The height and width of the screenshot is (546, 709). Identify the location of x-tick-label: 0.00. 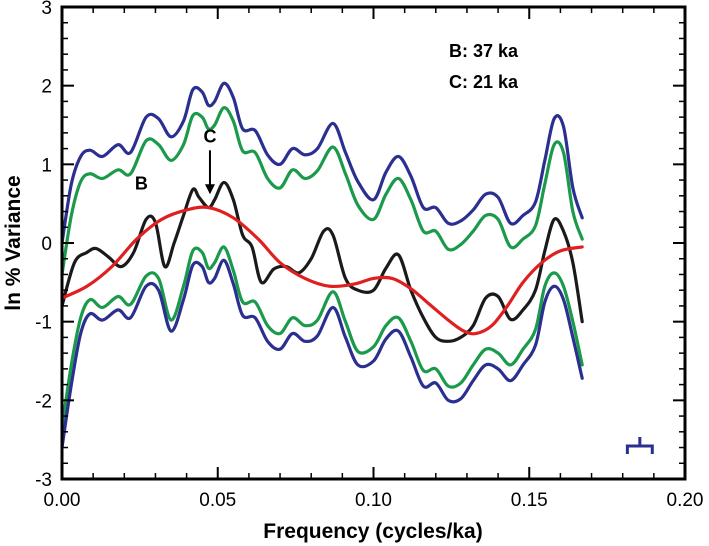
(62, 500).